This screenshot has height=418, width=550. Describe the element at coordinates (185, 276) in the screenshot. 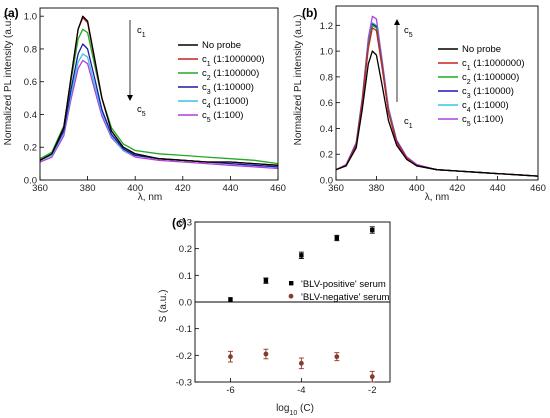

I see `panel-c-y-tick-label: 0.1` at that location.